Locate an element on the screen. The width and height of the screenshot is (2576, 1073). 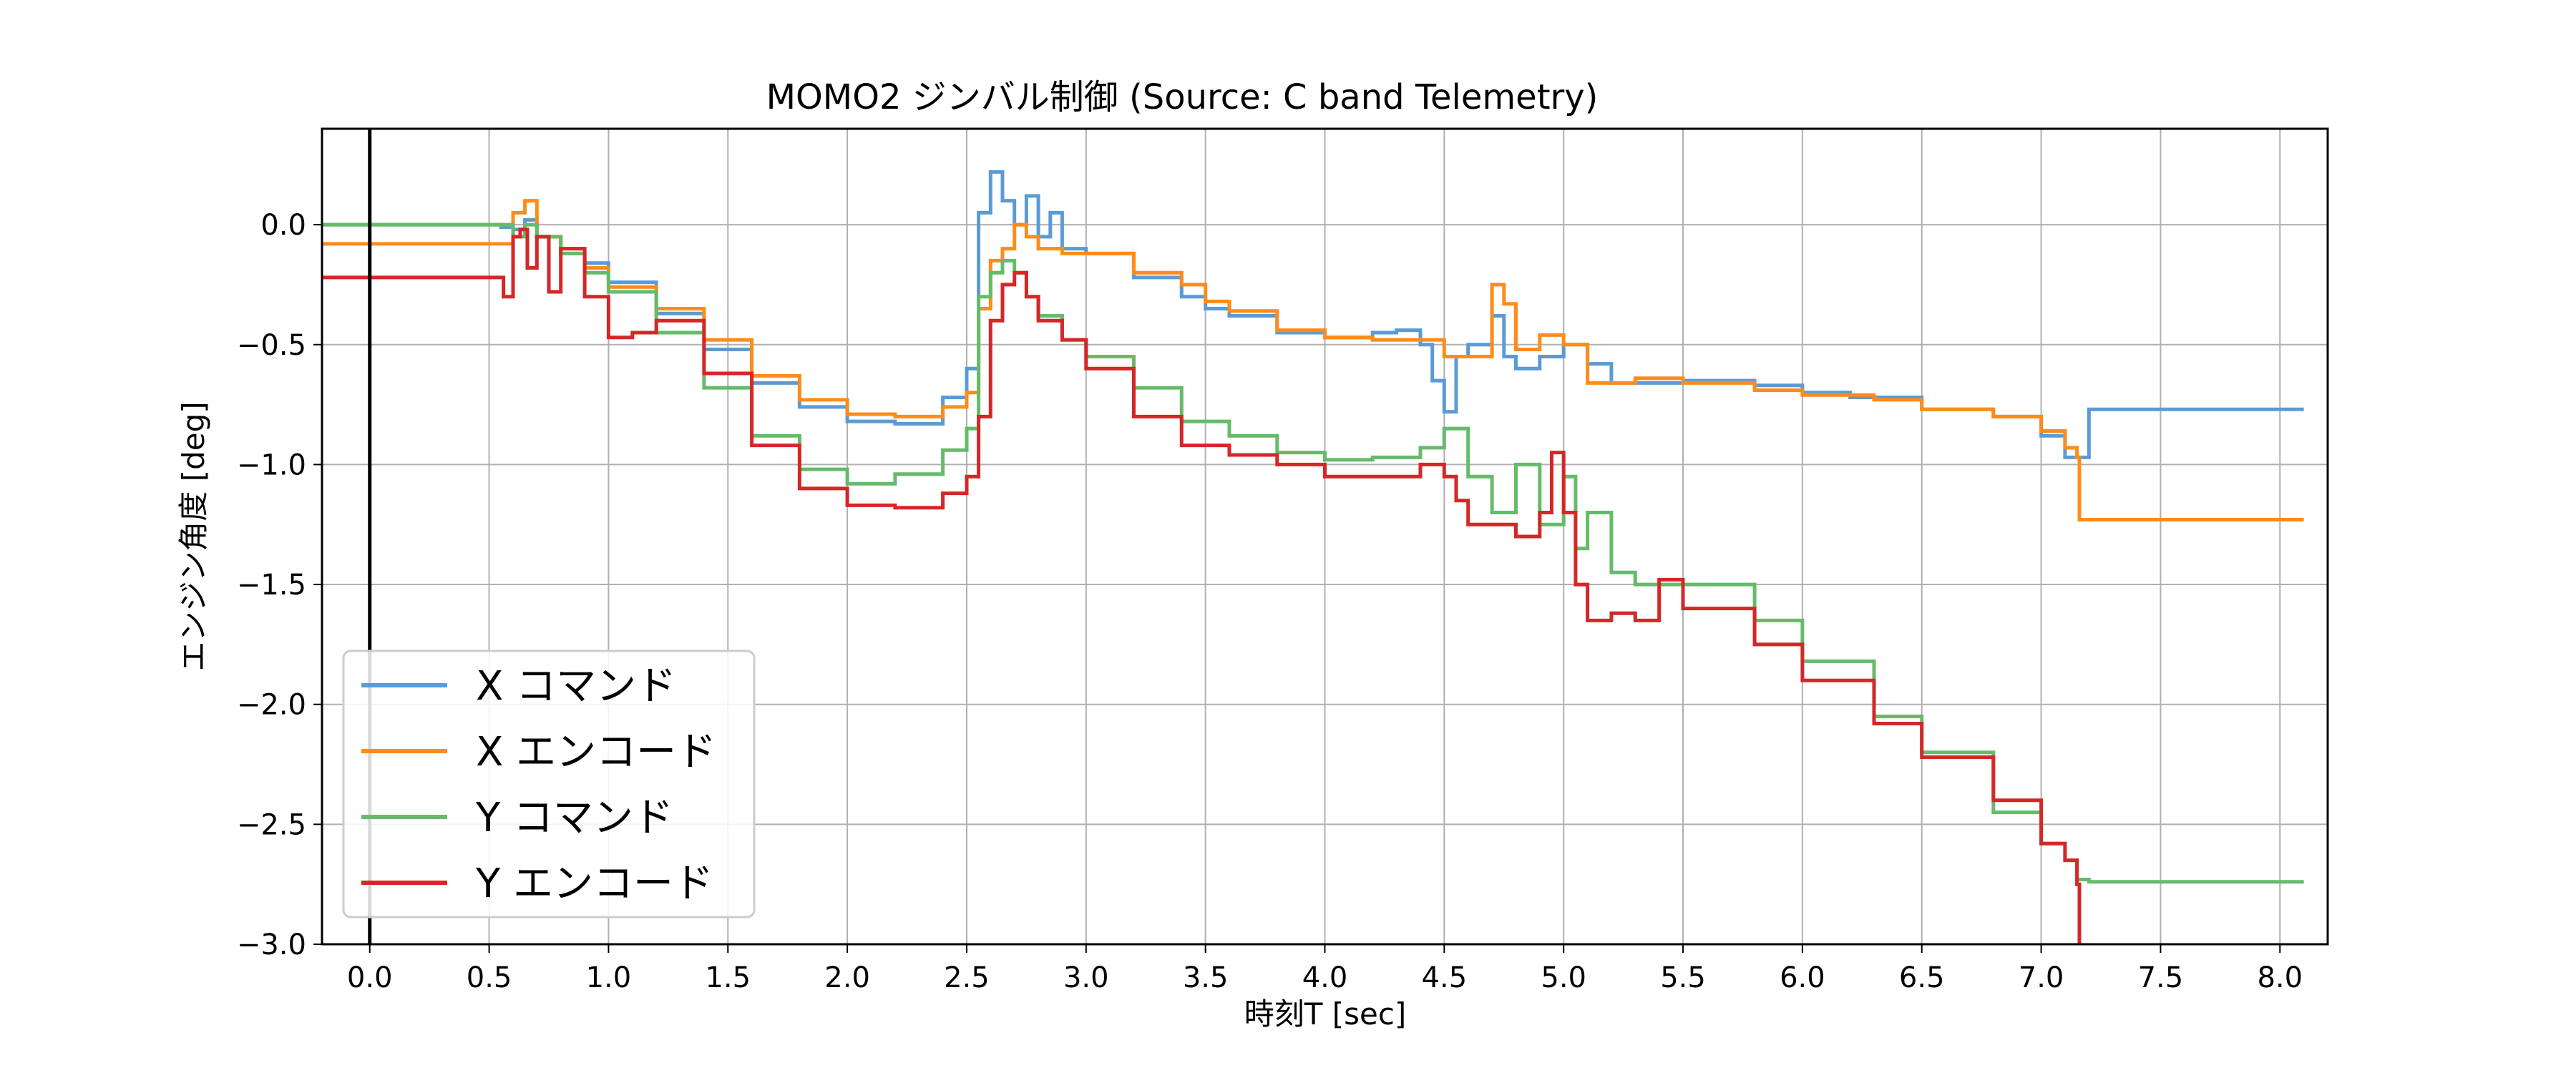
x-tick-label: 8.0 is located at coordinates (2280, 977).